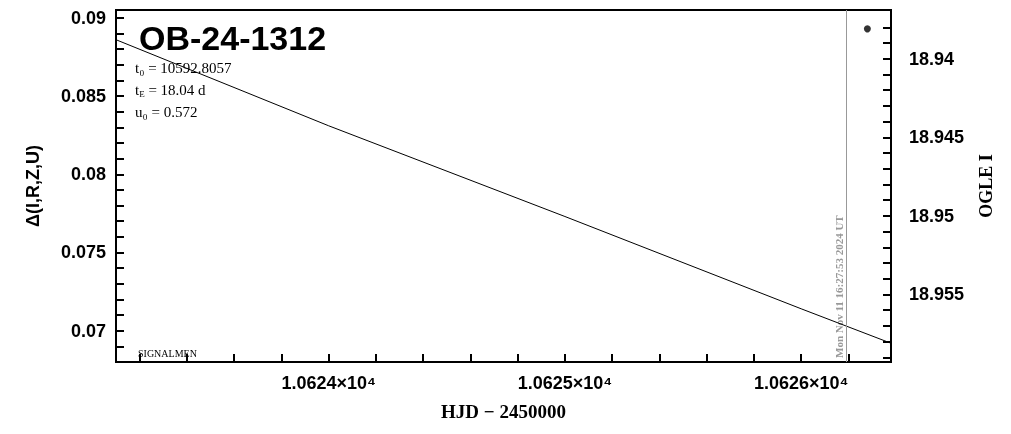 The width and height of the screenshot is (1011, 434). What do you see at coordinates (932, 58) in the screenshot?
I see `y2-tick-label: 18.94` at bounding box center [932, 58].